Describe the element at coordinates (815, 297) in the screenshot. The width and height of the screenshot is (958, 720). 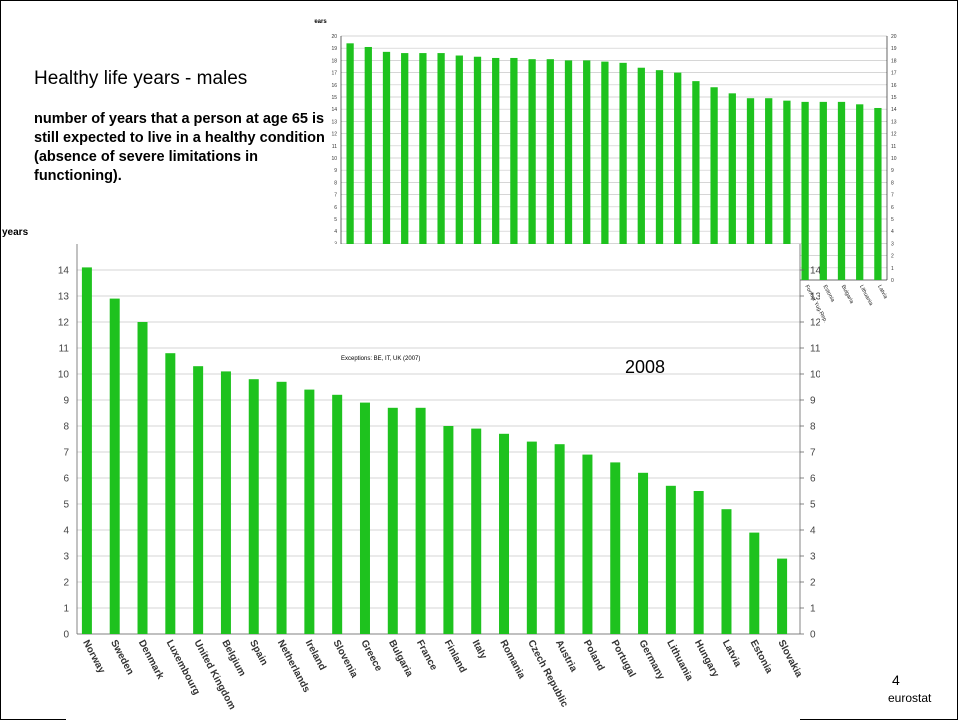
I see `main-y-tick-label-right: 13` at that location.